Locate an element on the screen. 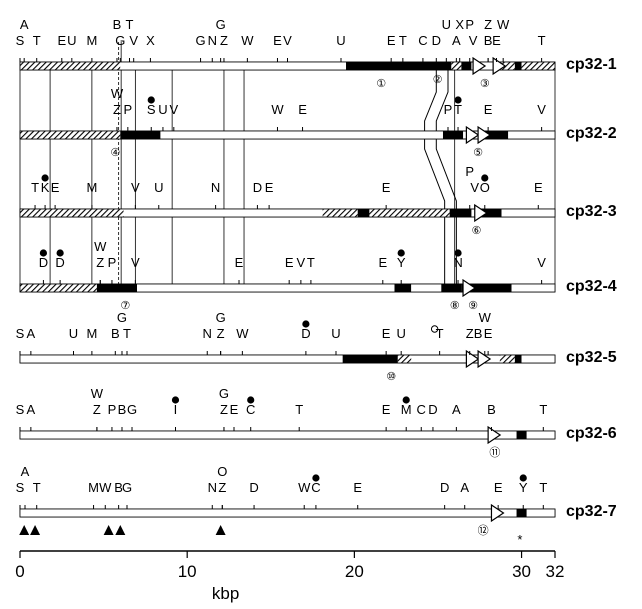 Image resolution: width=642 pixels, height=609 pixels. site-label: I is located at coordinates (176, 409).